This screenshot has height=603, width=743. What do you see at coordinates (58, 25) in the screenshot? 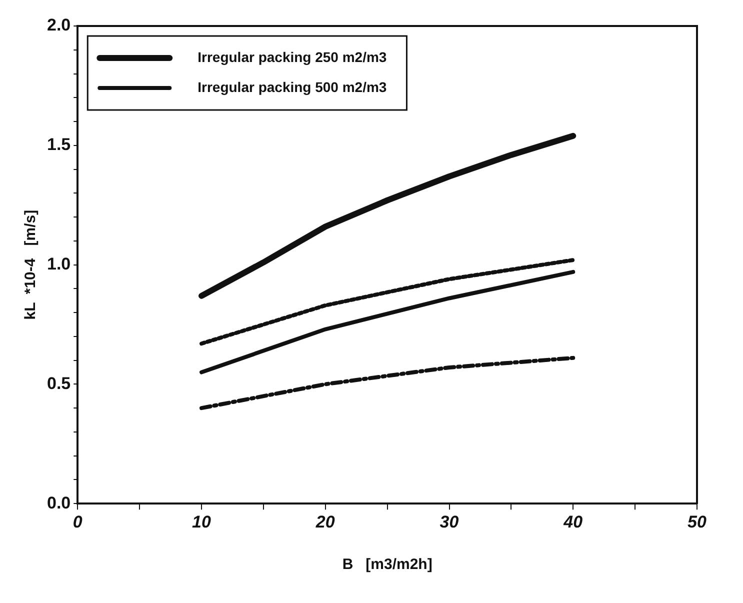
I see `y-tick-label: 2.0` at bounding box center [58, 25].